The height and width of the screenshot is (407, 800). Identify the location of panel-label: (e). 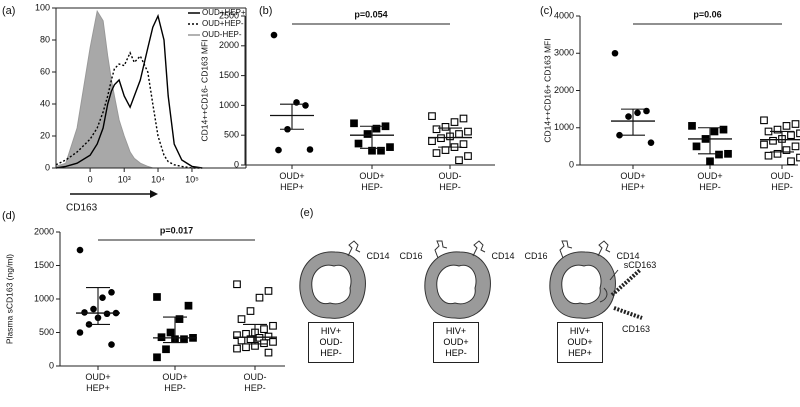
(307, 213).